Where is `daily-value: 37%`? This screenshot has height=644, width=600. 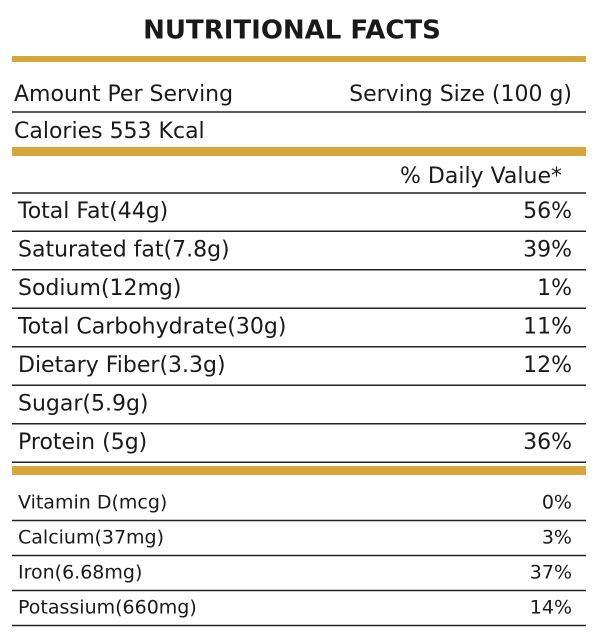
daily-value: 37% is located at coordinates (551, 573).